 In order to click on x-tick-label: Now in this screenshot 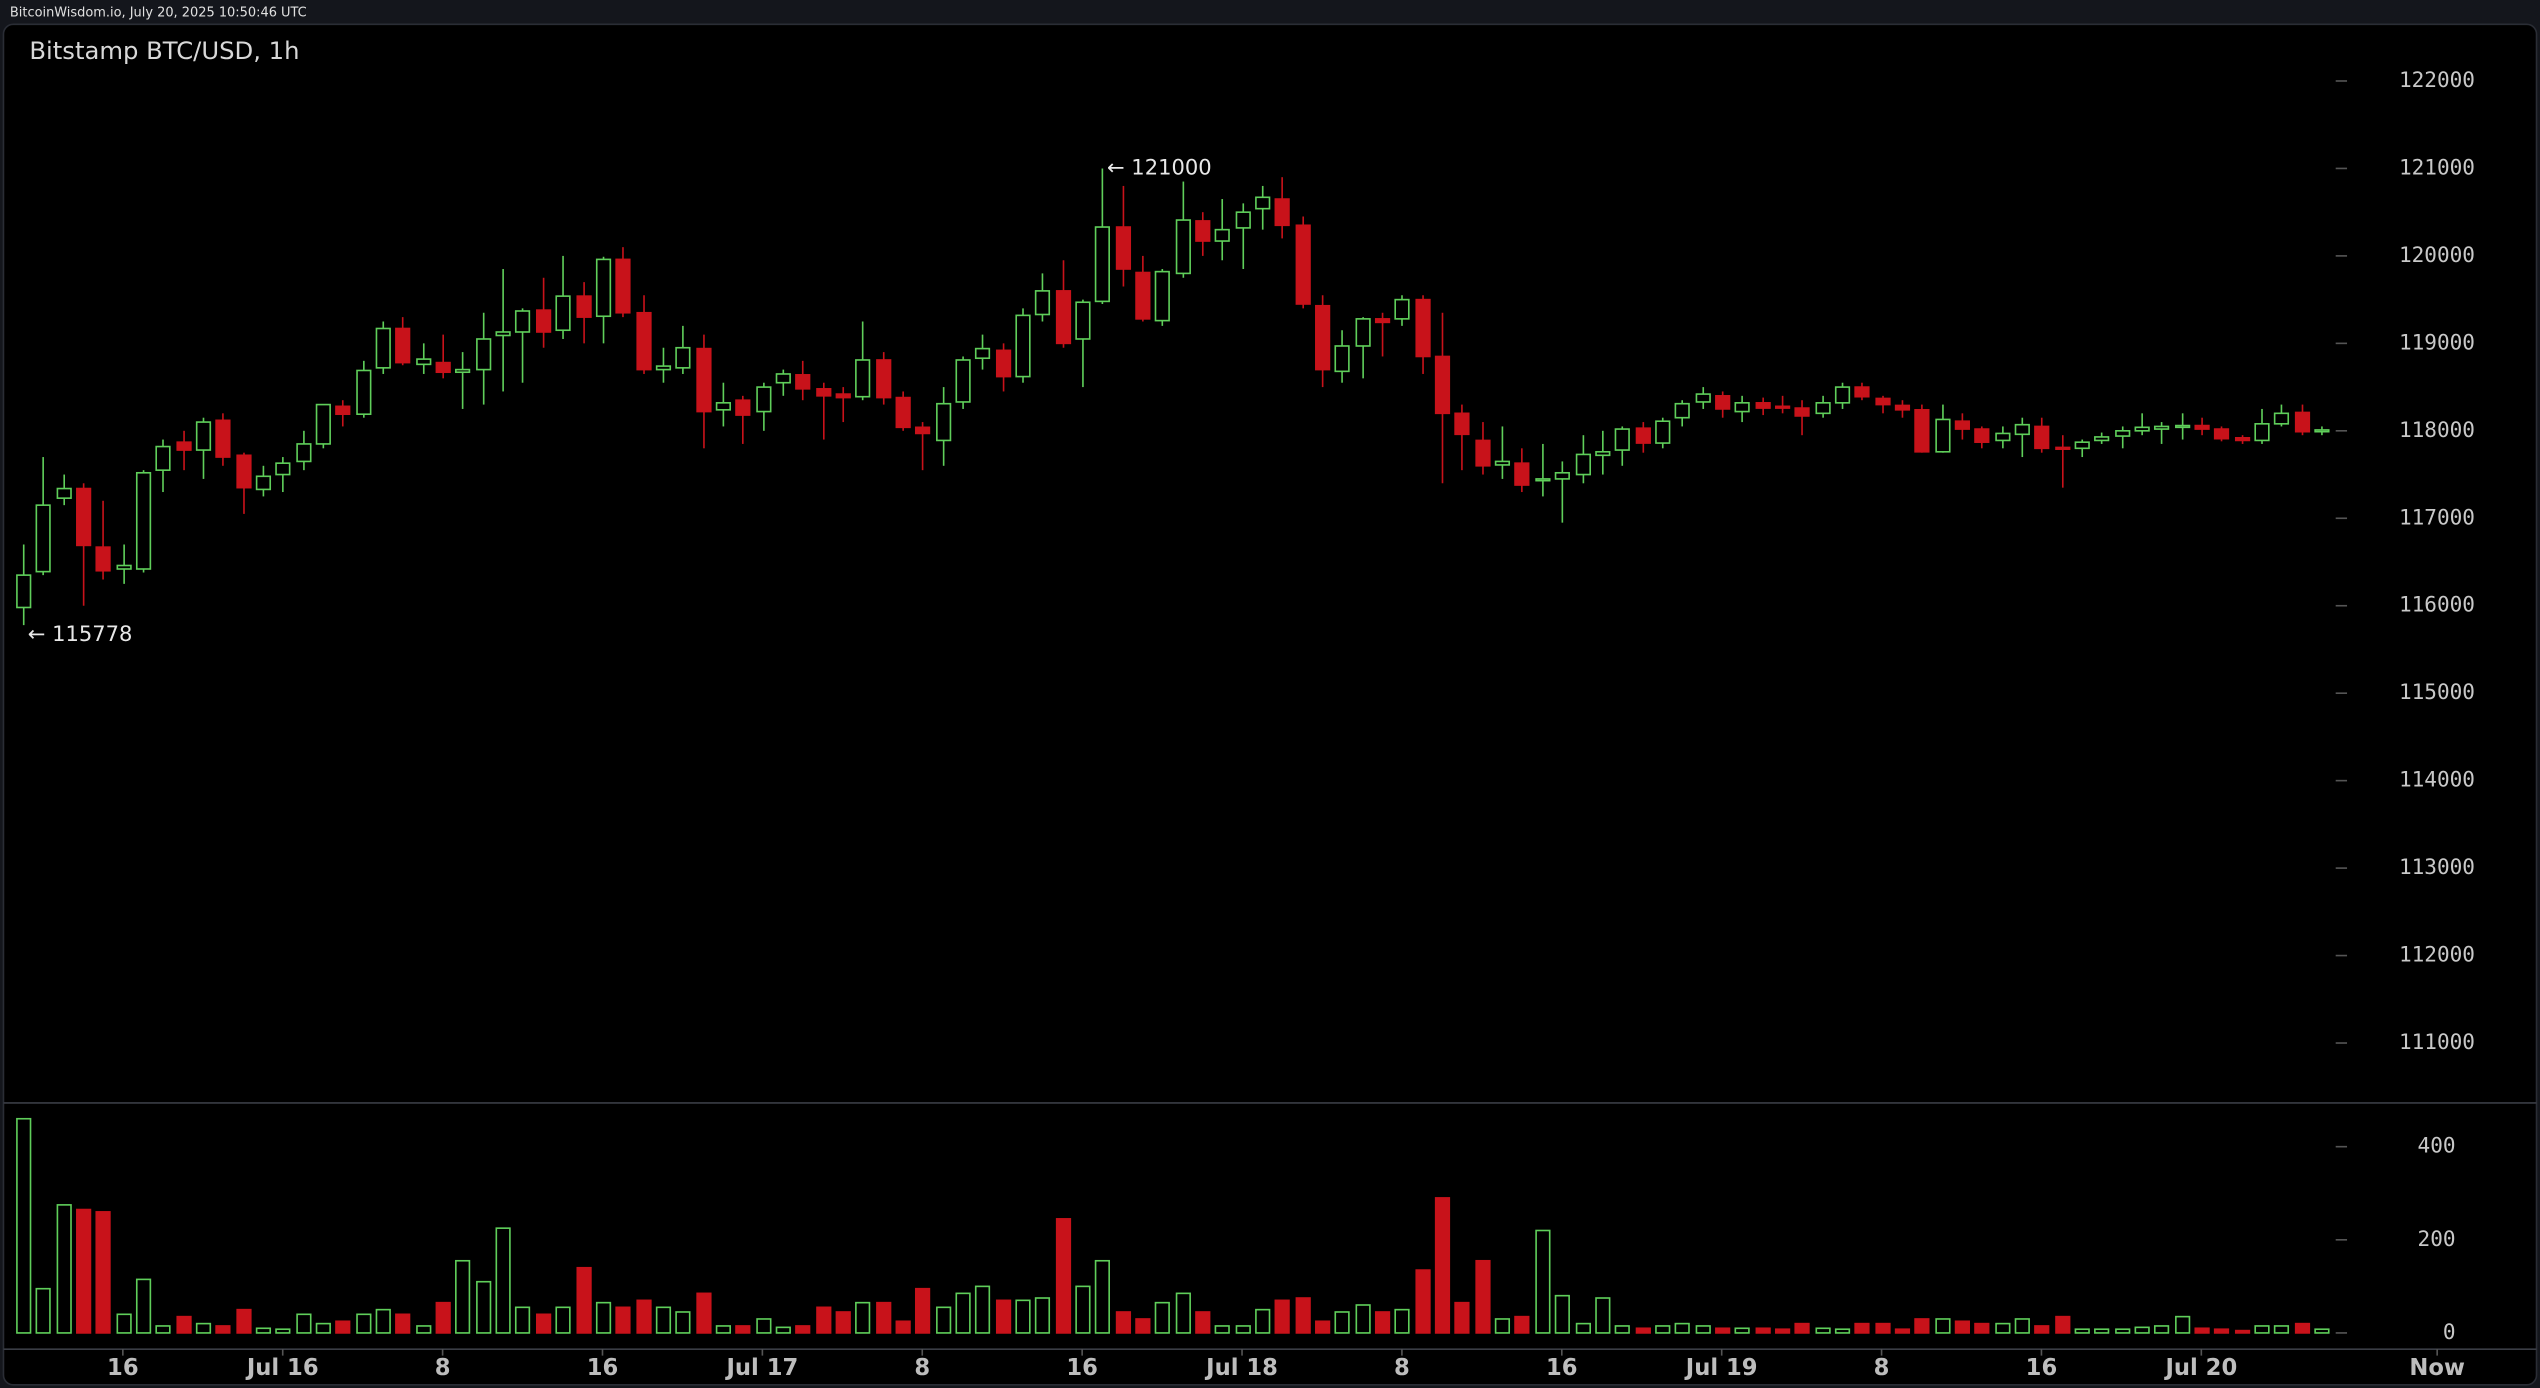, I will do `click(2437, 1368)`.